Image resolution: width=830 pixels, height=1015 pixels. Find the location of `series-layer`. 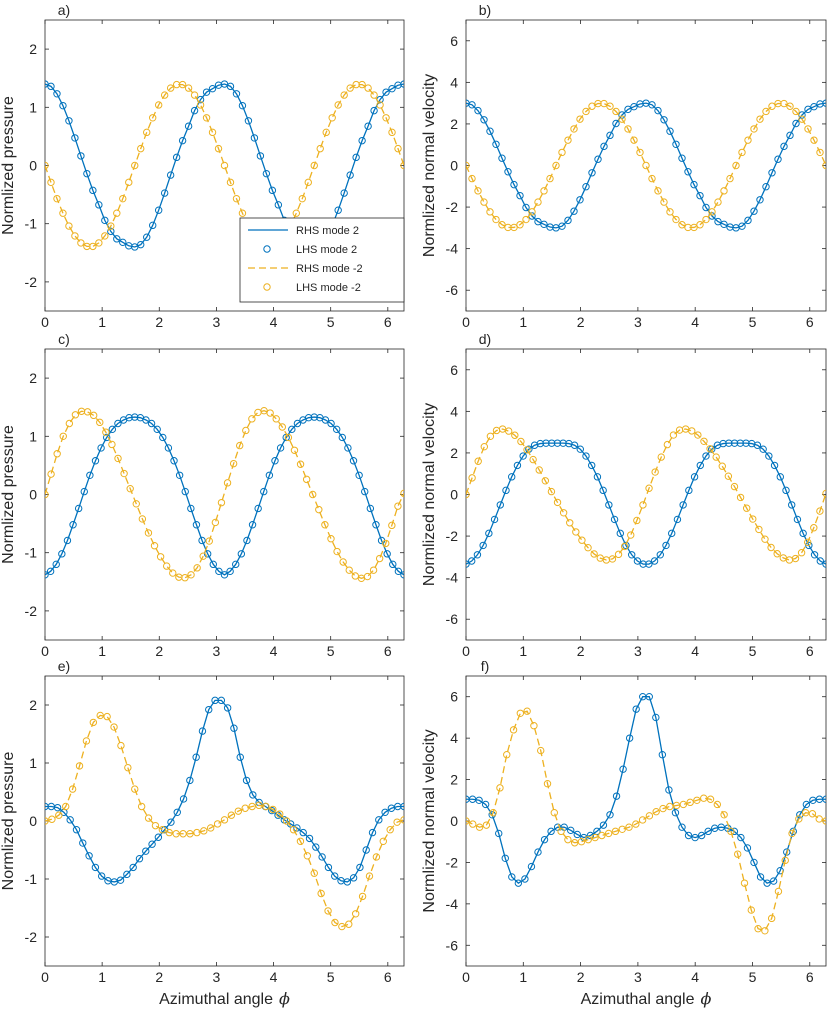

series-layer is located at coordinates (646, 165).